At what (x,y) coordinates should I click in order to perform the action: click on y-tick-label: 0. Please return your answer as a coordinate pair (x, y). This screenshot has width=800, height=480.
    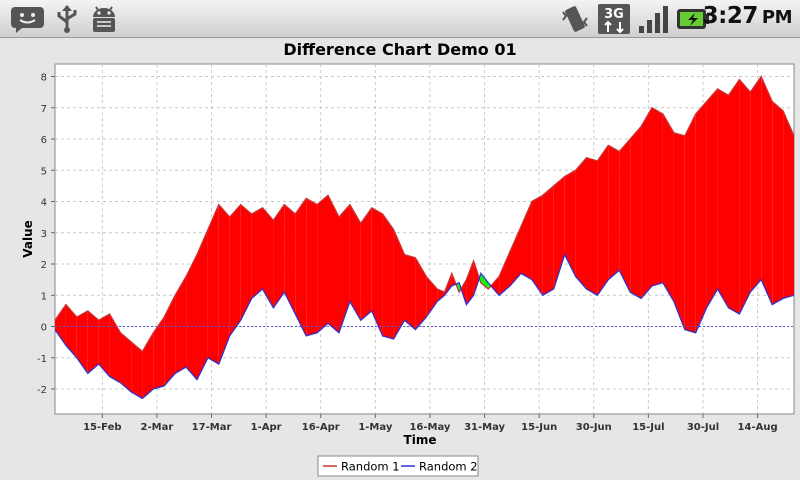
    Looking at the image, I should click on (44, 328).